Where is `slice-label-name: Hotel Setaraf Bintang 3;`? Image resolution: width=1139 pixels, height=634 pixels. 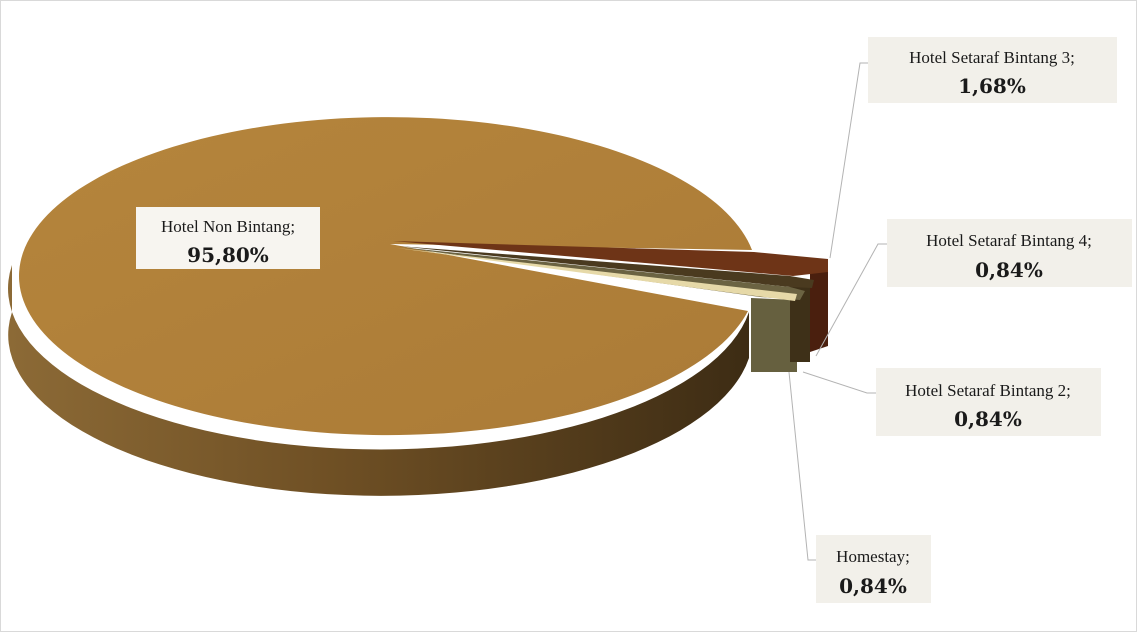
slice-label-name: Hotel Setaraf Bintang 3; is located at coordinates (992, 57).